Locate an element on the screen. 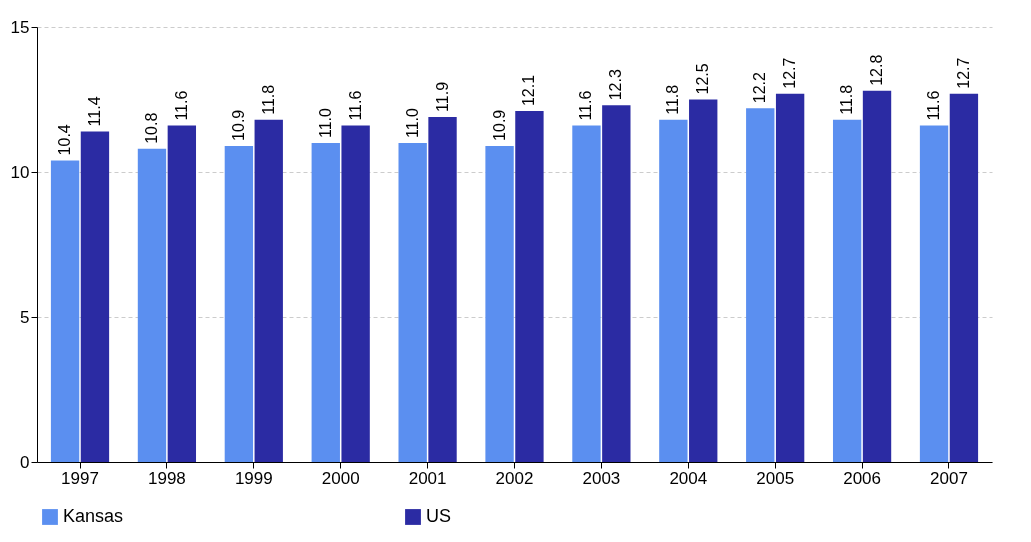  x-tick-label: 2005 is located at coordinates (775, 478).